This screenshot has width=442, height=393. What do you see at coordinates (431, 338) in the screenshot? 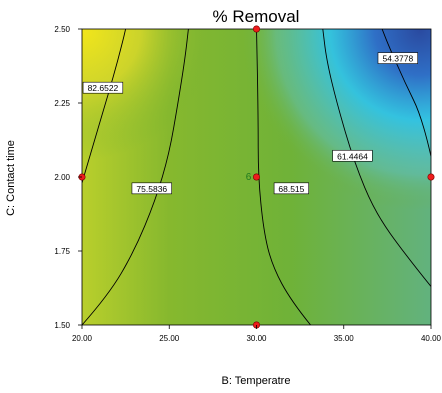
I see `x-tick-label: 40.00` at bounding box center [431, 338].